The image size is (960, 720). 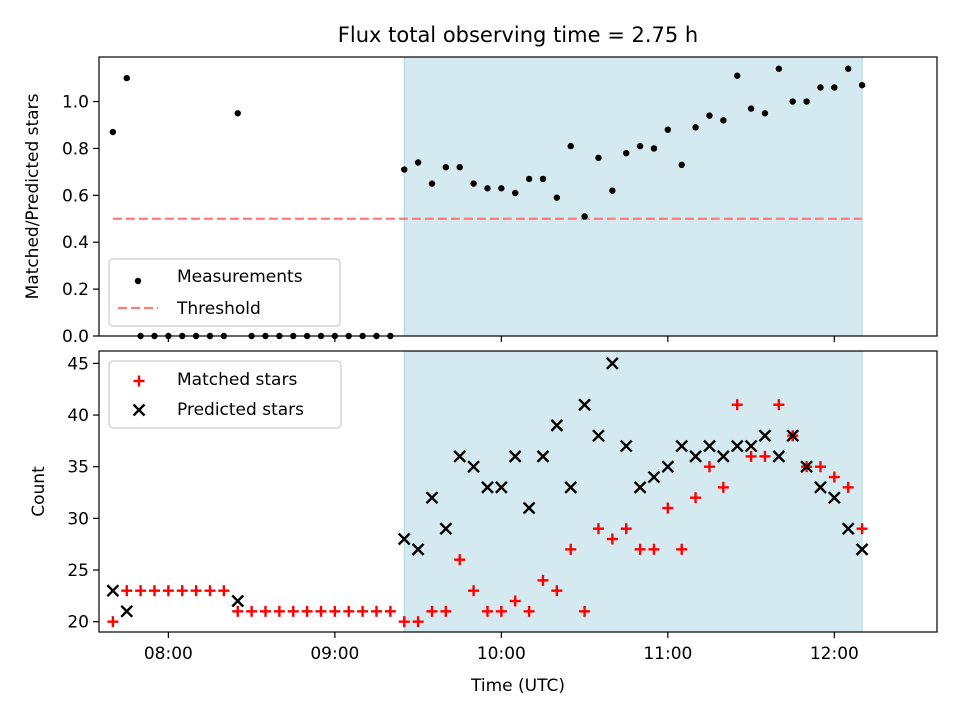 What do you see at coordinates (218, 309) in the screenshot?
I see `legend-label: Threshold` at bounding box center [218, 309].